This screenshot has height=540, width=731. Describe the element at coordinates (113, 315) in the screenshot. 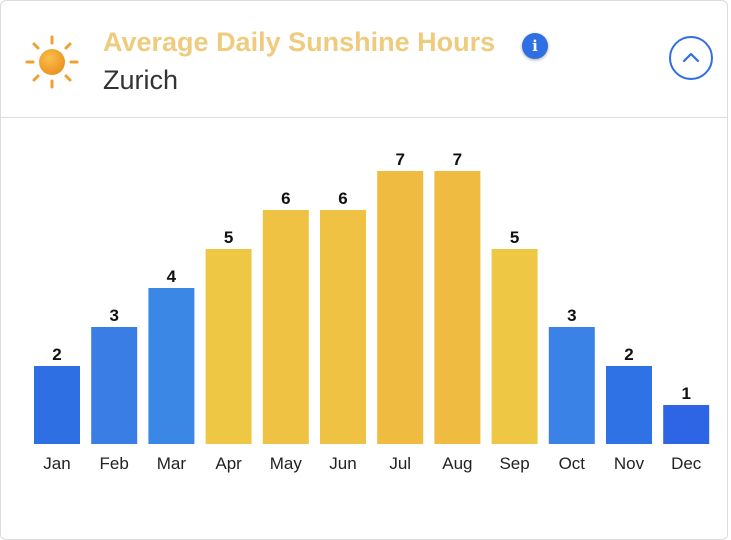

I see `data-label-feb: 3` at that location.